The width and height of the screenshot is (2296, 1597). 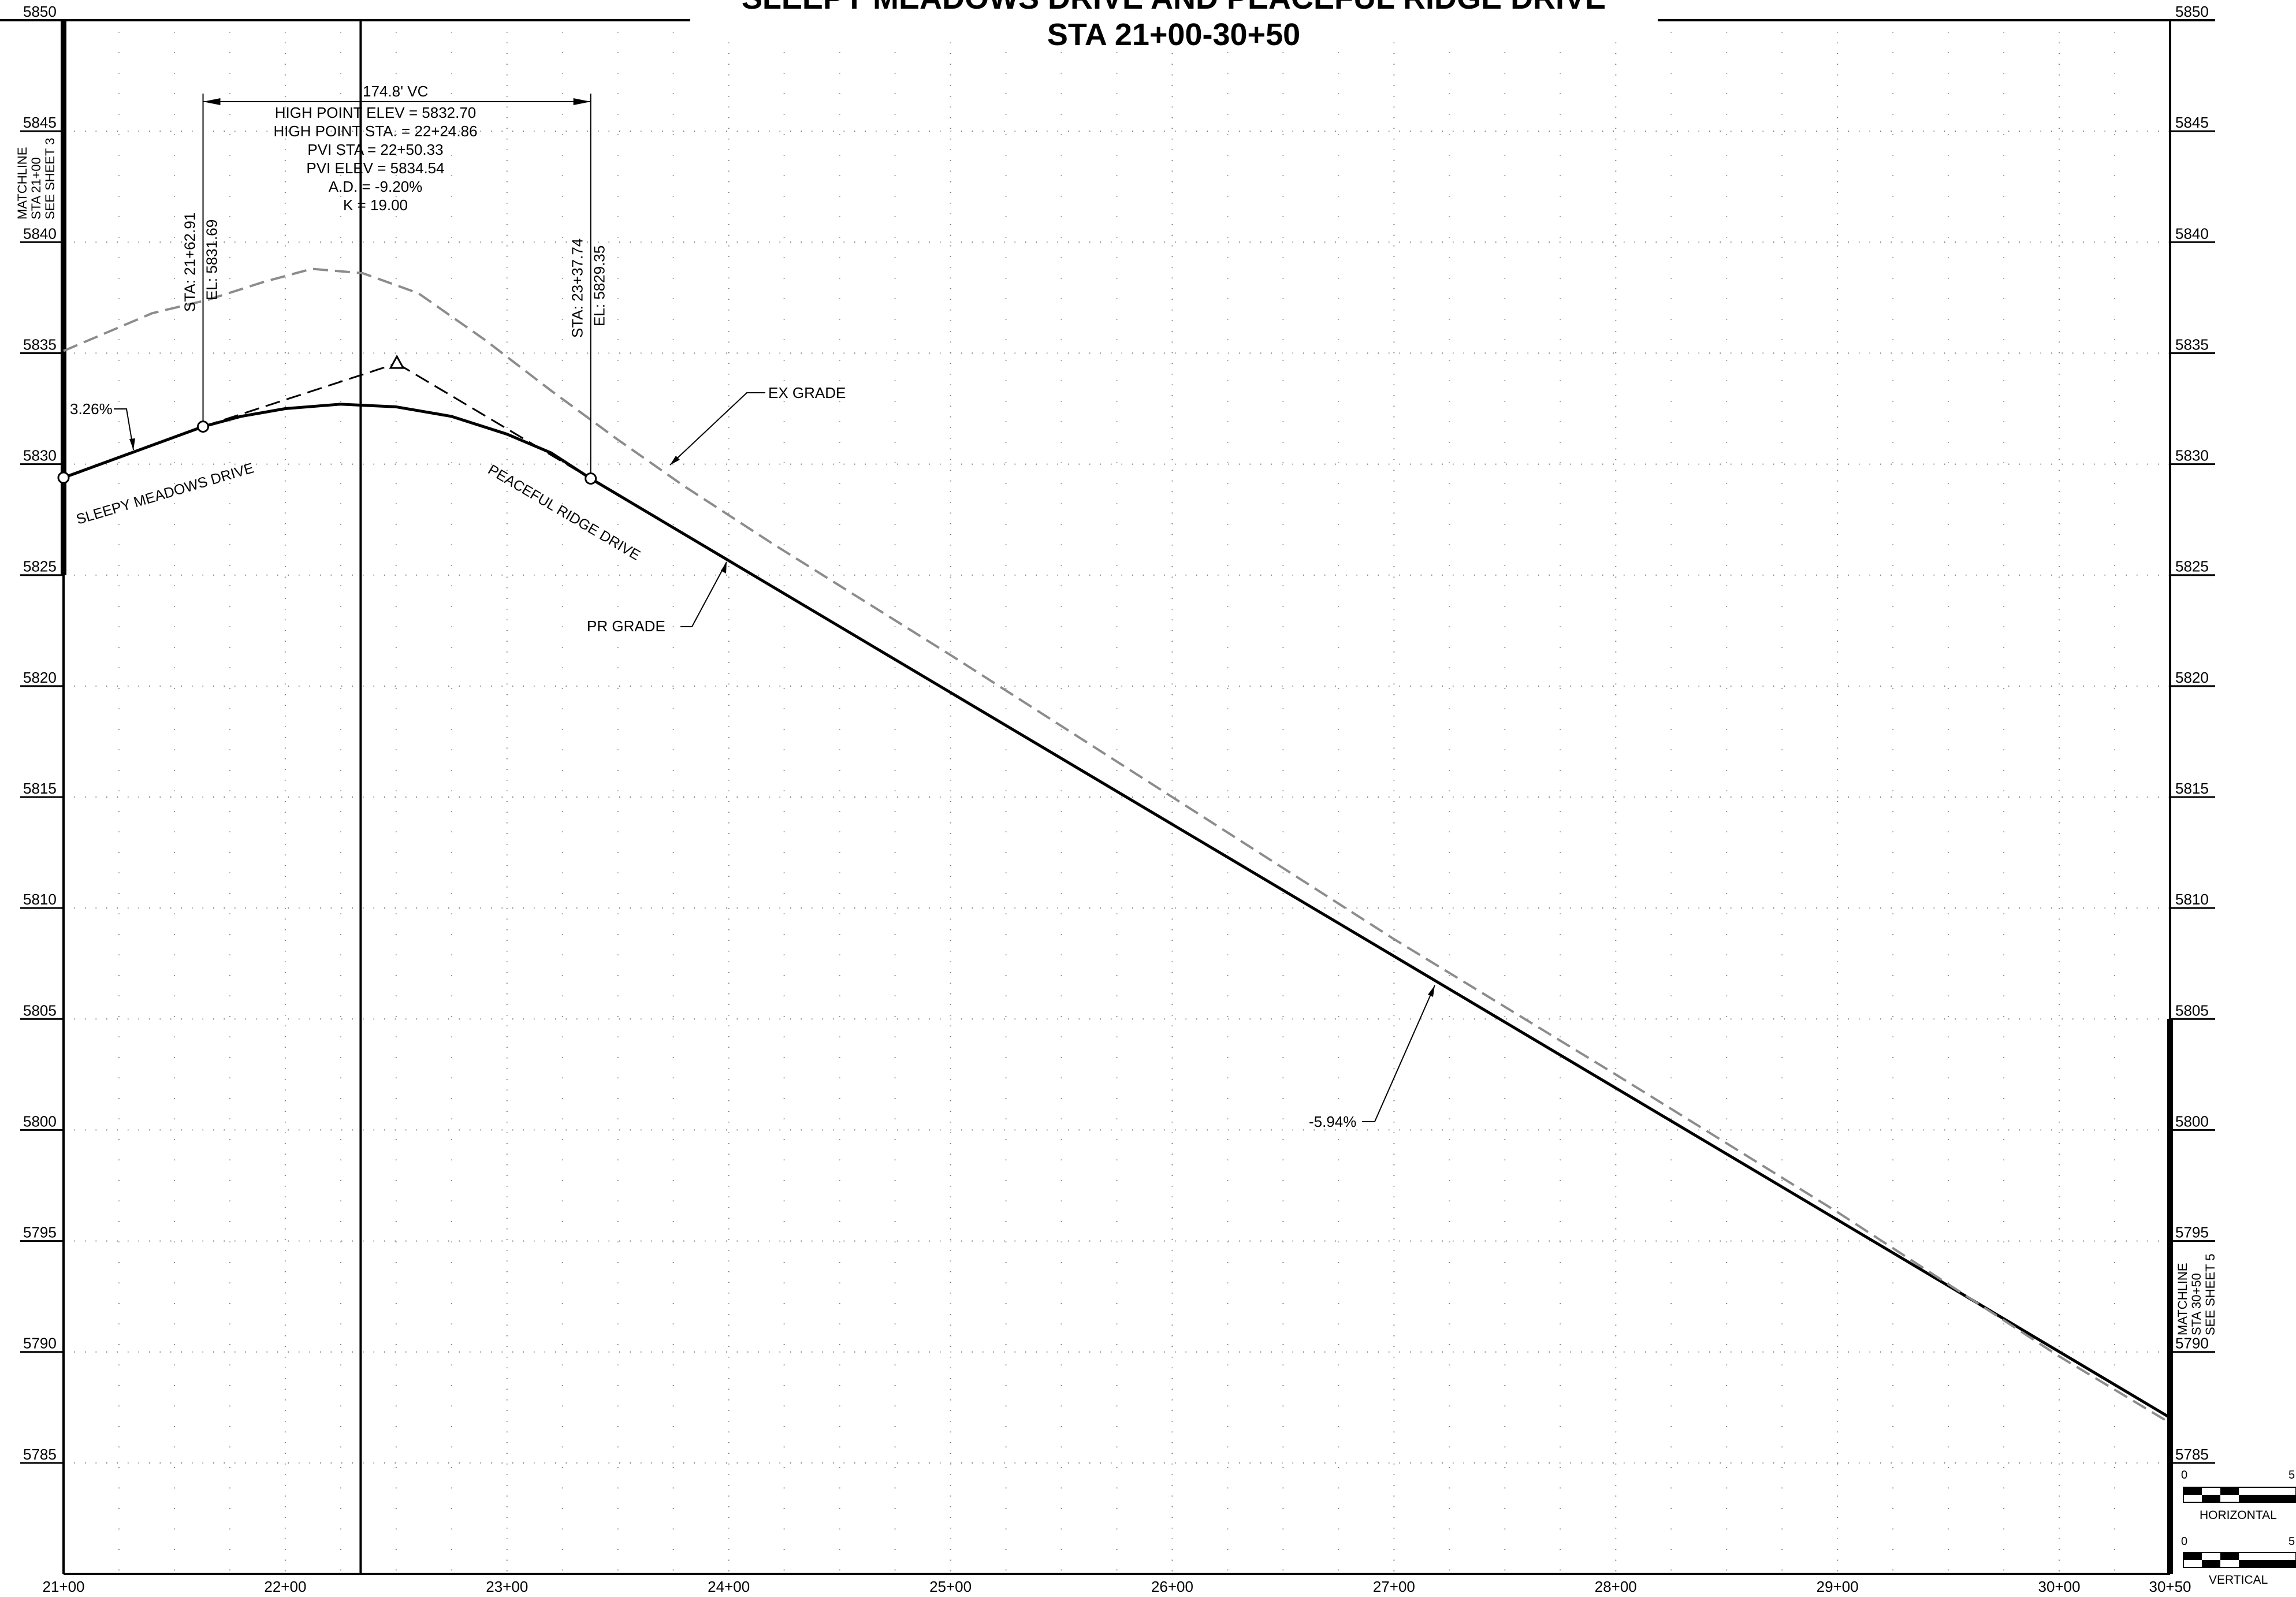 I want to click on grade-out-arrowhead, so click(x=1431, y=991).